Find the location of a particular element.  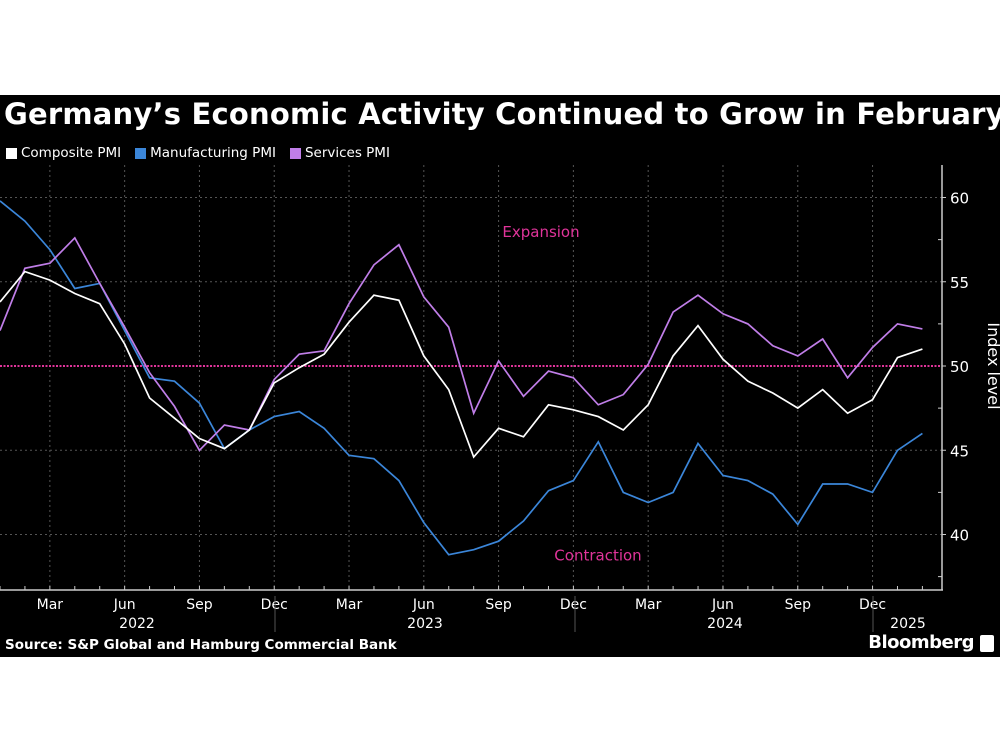

x-year-label: 2024 is located at coordinates (725, 624).